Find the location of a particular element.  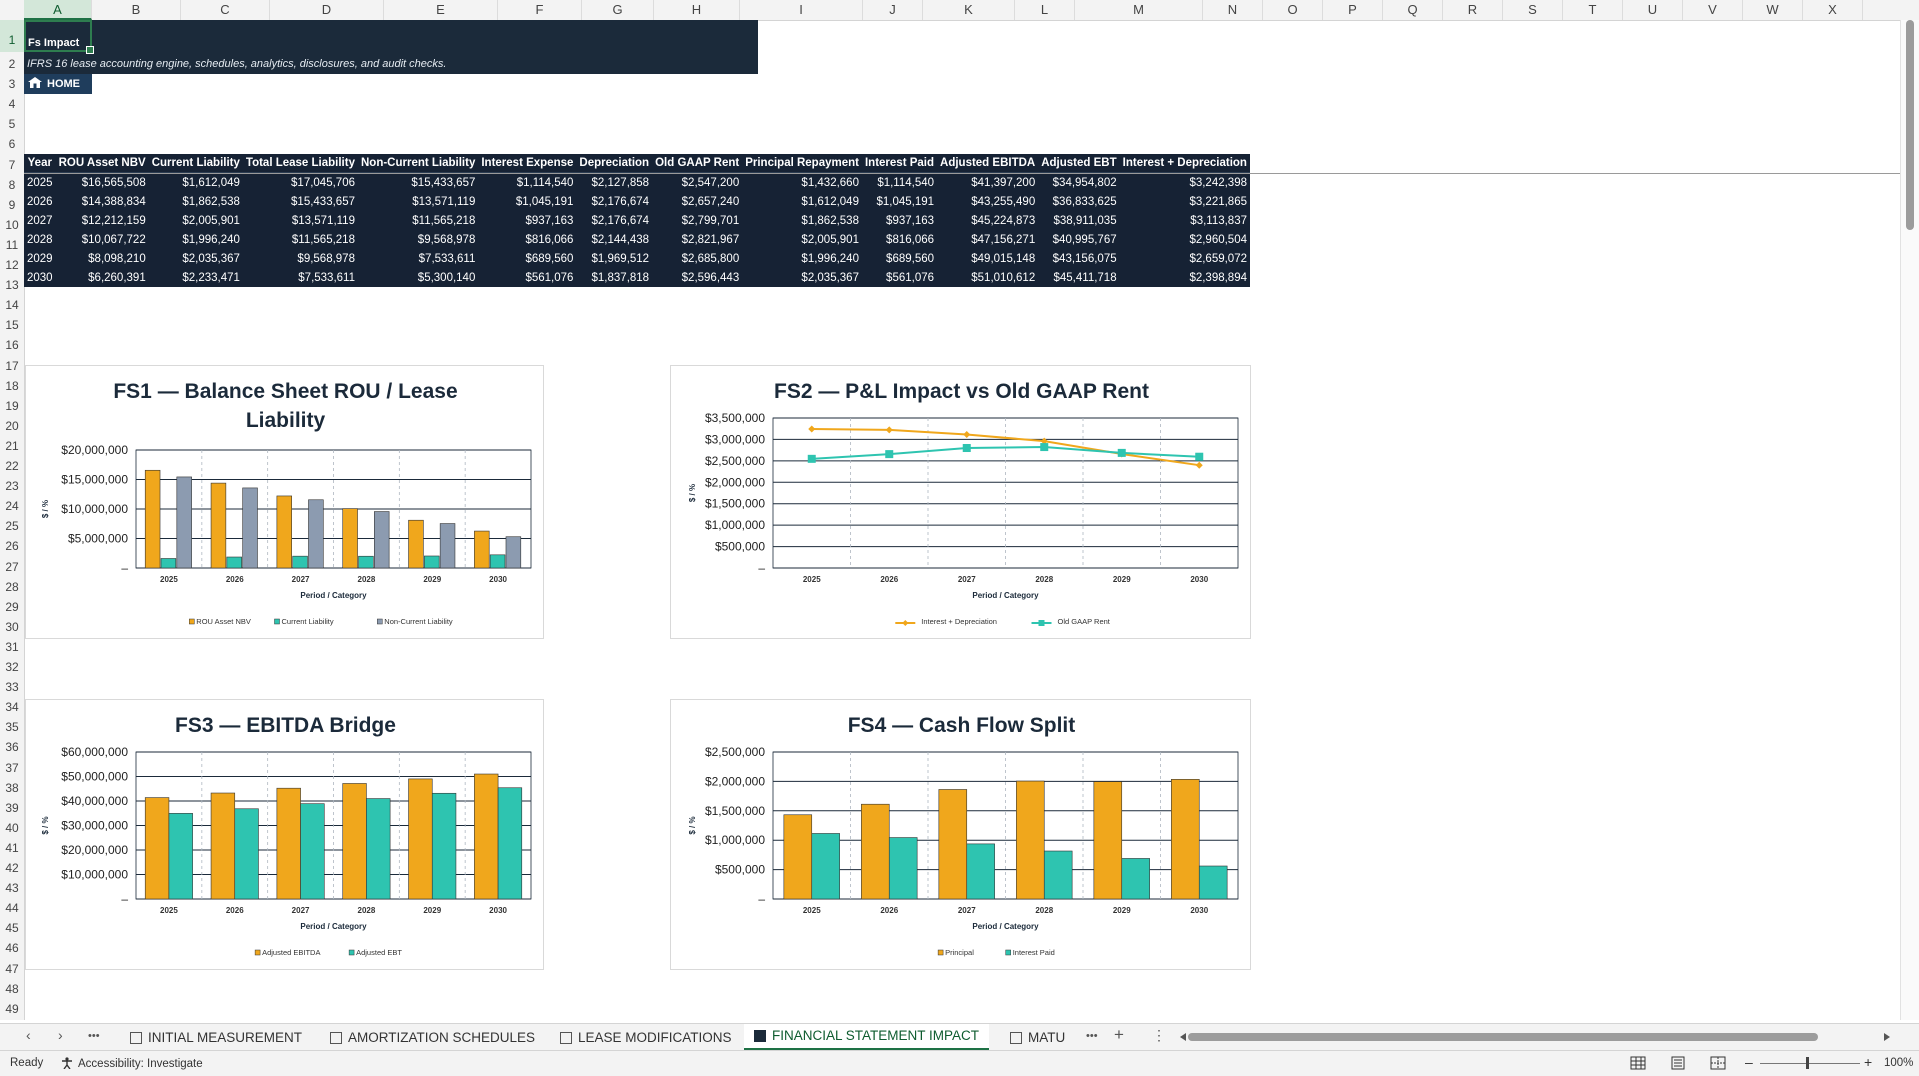

table-cell: $12,212,159 is located at coordinates (113, 220).